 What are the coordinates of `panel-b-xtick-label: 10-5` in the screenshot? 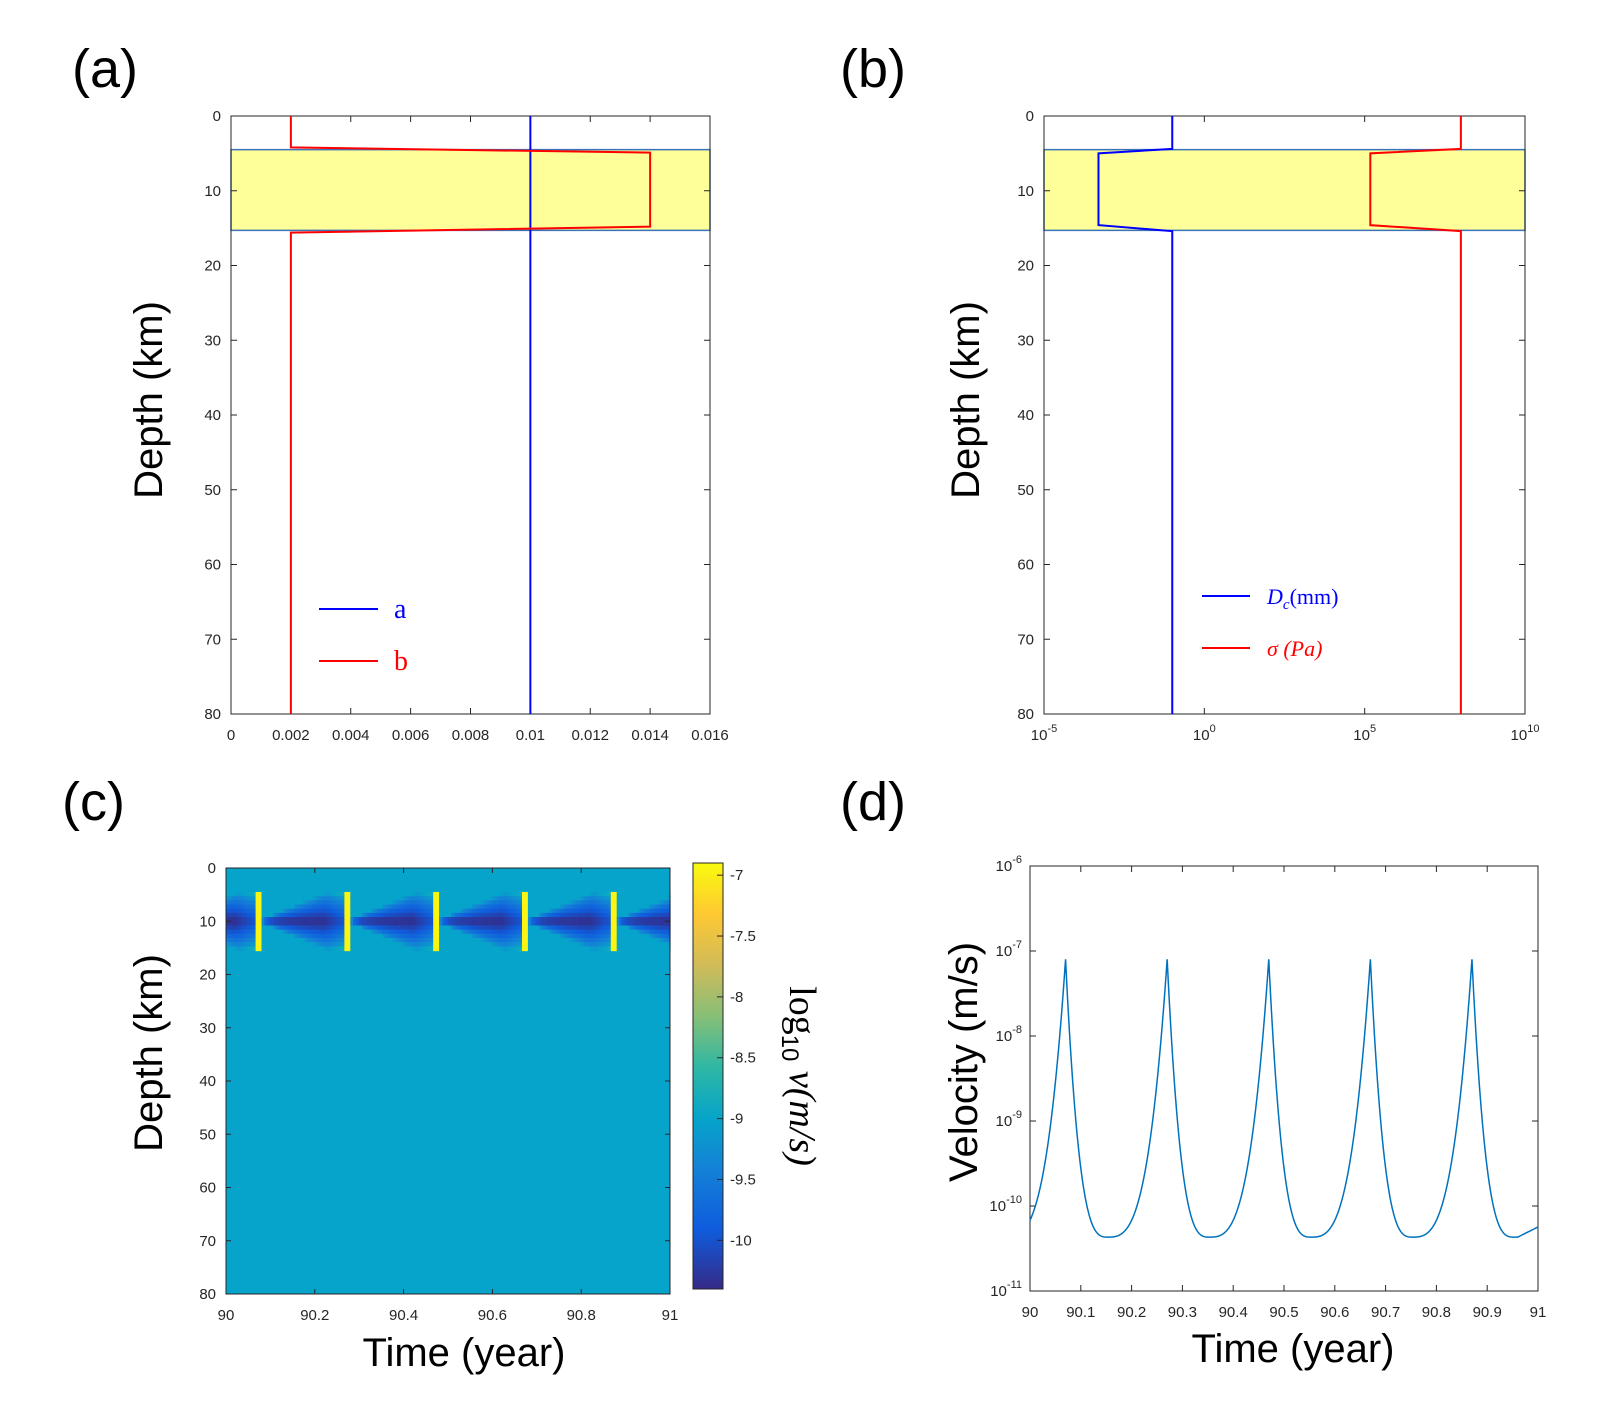 It's located at (1044, 733).